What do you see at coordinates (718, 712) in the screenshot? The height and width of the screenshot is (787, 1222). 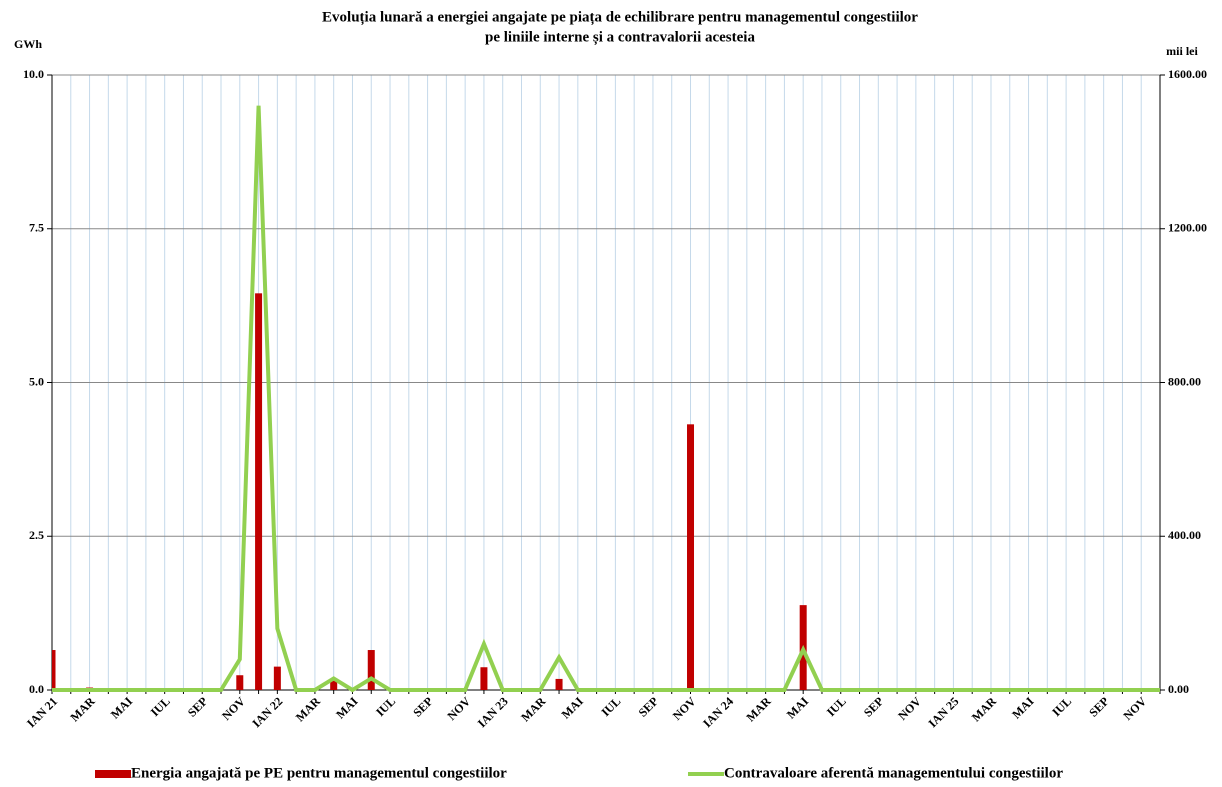 I see `x-tick-label: IAN 24` at bounding box center [718, 712].